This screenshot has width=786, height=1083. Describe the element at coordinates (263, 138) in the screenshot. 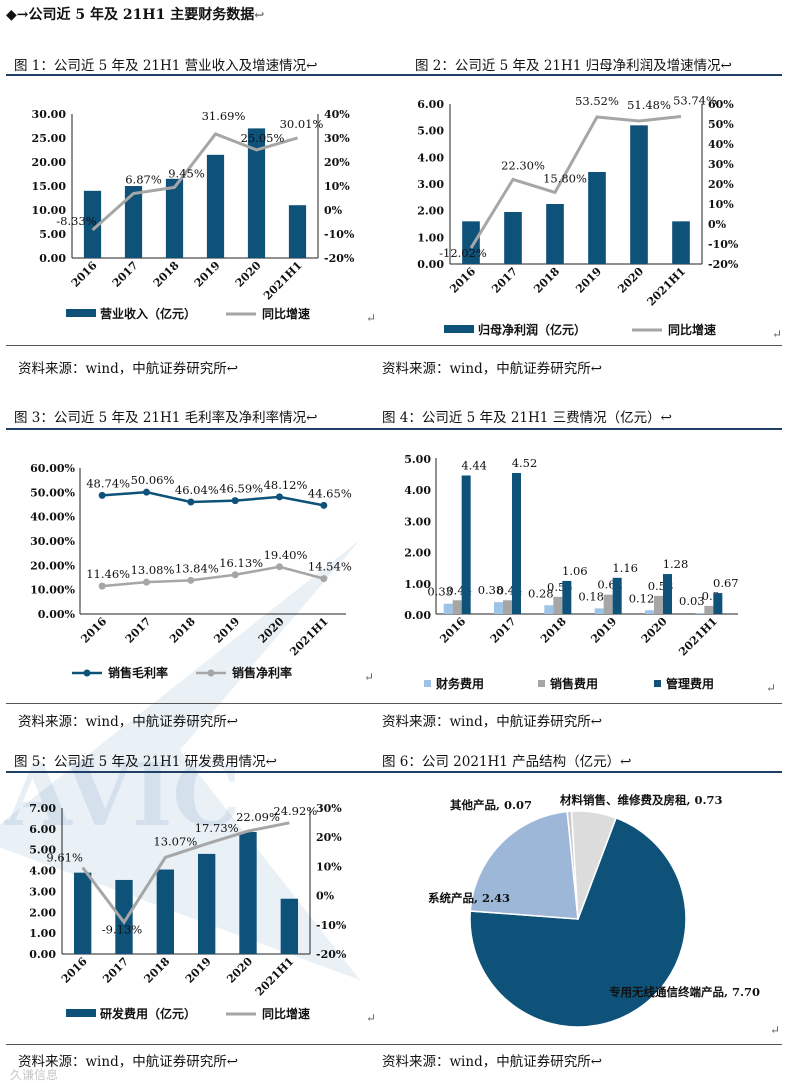

I see `growth-data-label: 25.05%` at that location.